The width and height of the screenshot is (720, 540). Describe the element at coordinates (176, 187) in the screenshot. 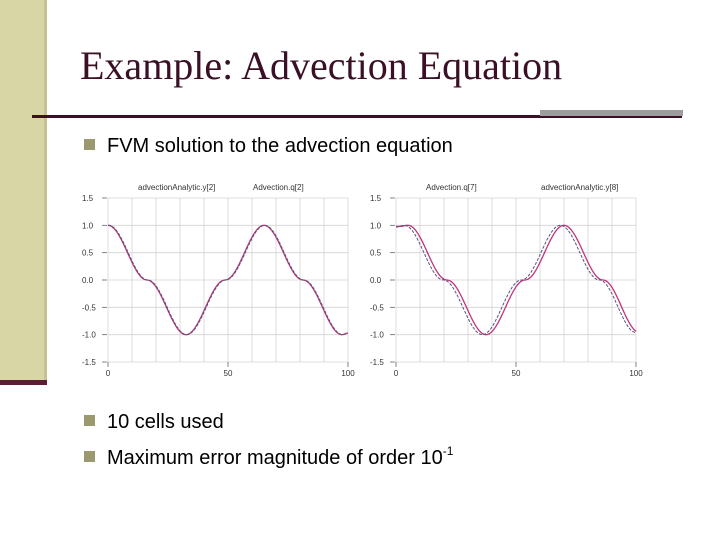

I see `legend-entry: advectionAnalytic.y[2]` at that location.